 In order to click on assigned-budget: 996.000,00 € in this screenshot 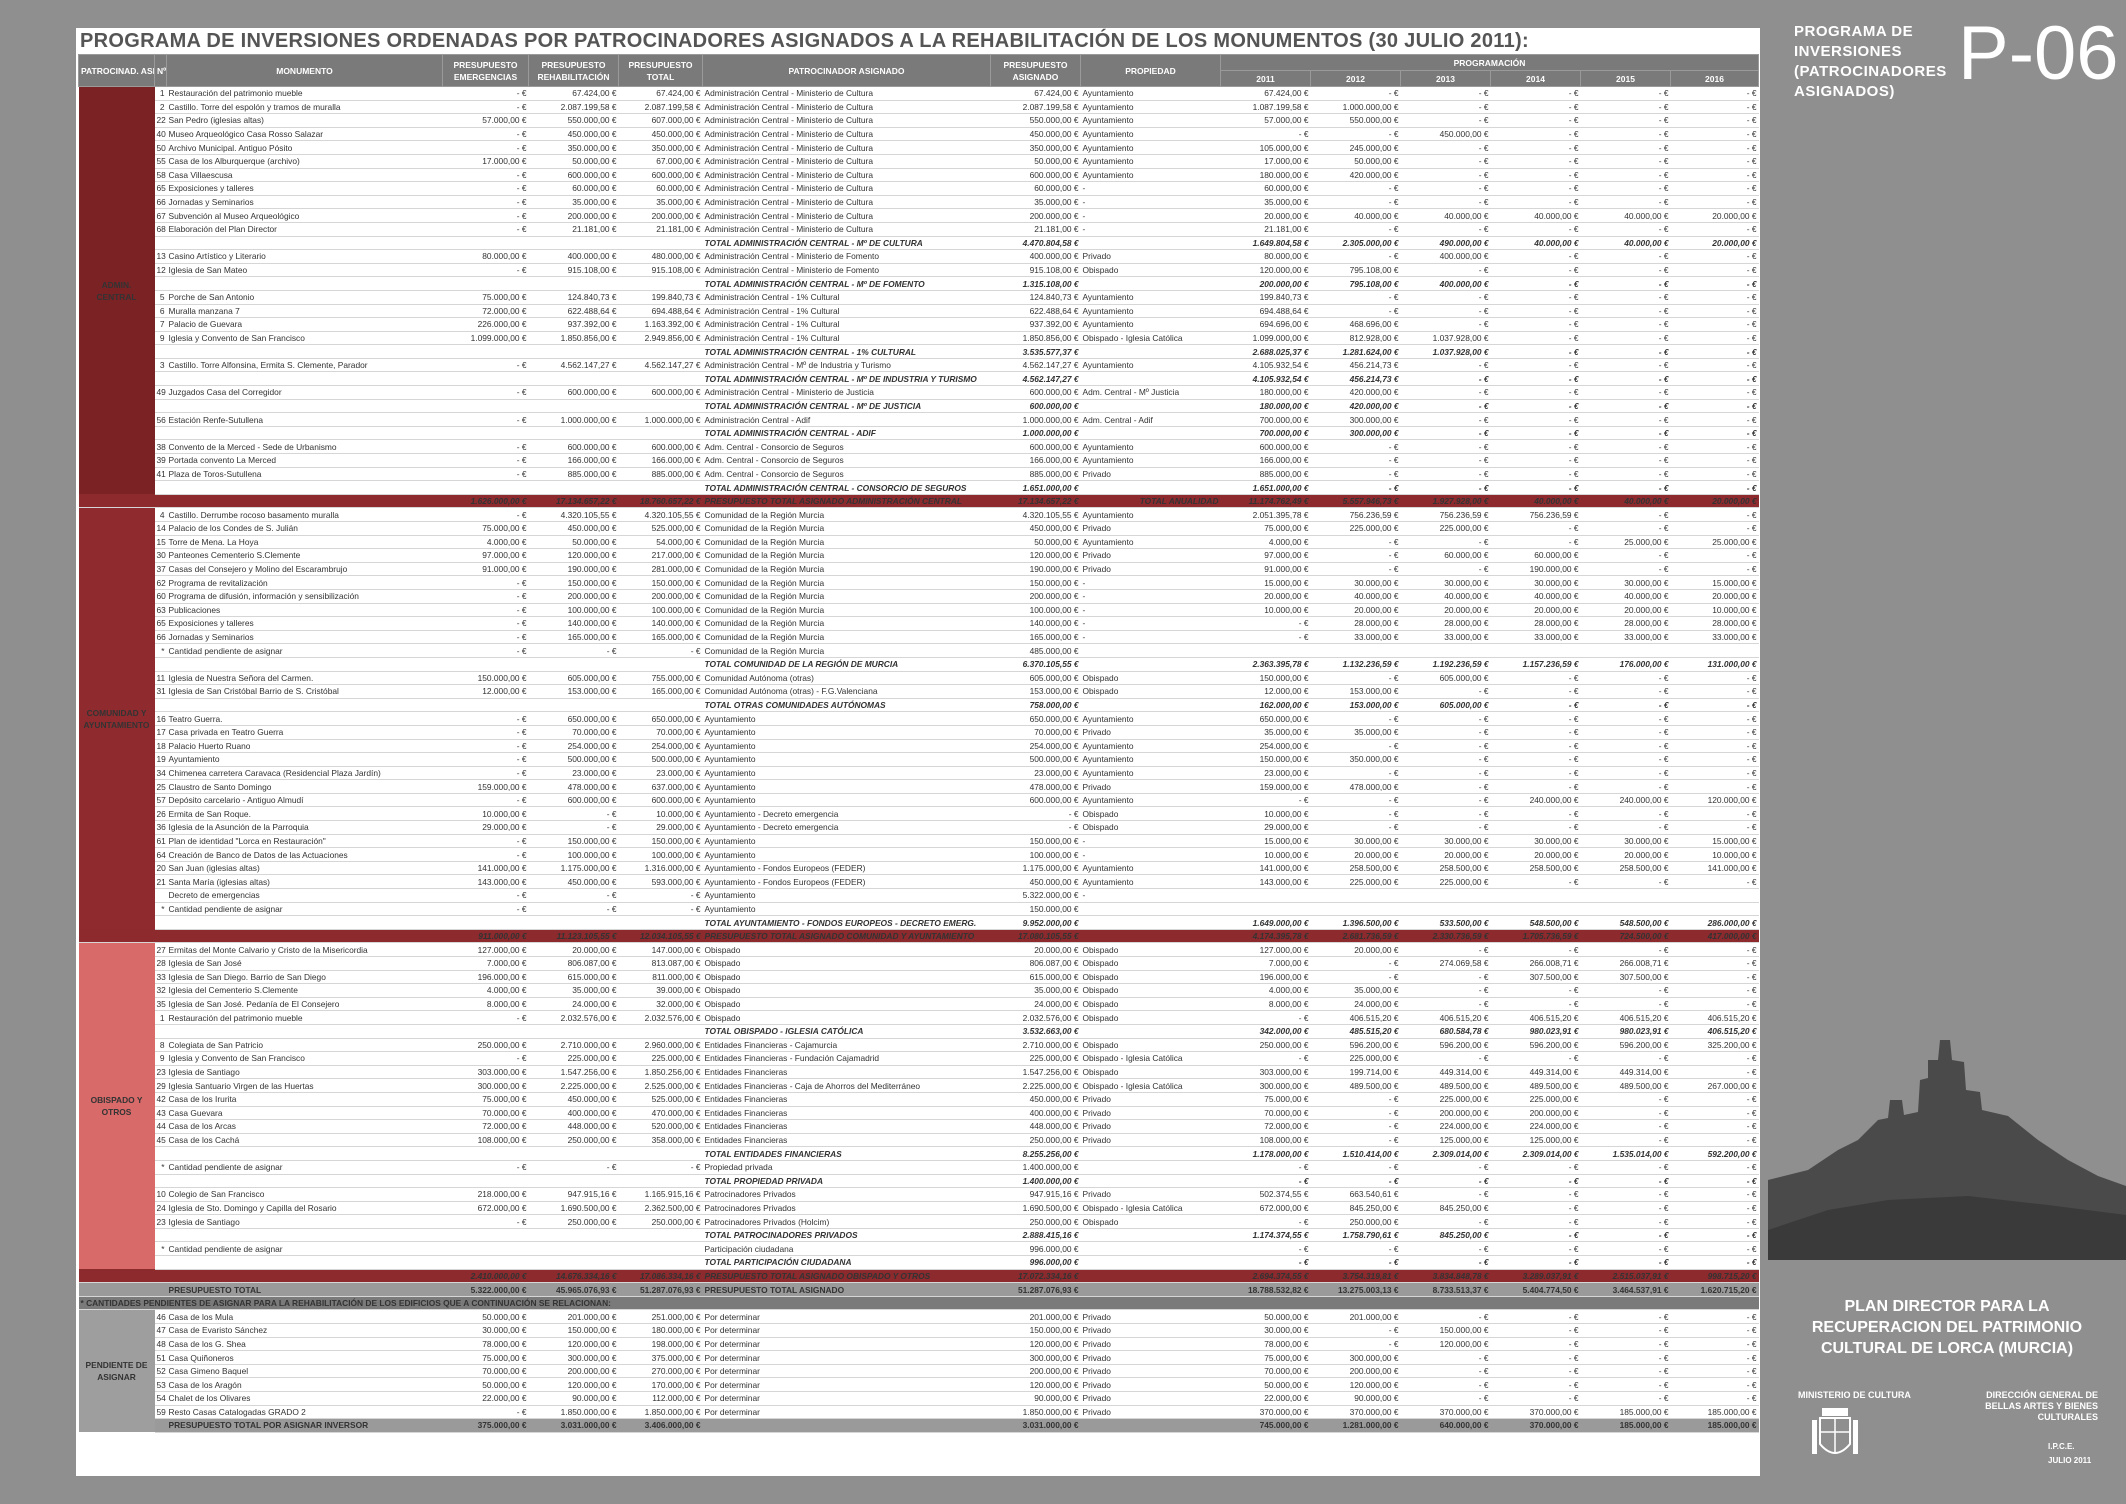, I will do `click(1035, 1249)`.